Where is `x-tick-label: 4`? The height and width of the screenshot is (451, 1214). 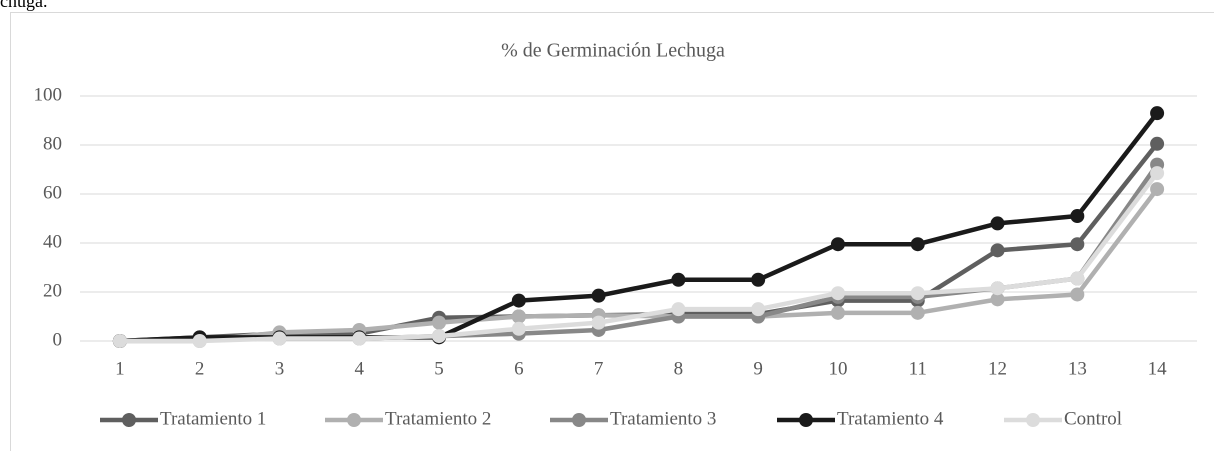
x-tick-label: 4 is located at coordinates (360, 368).